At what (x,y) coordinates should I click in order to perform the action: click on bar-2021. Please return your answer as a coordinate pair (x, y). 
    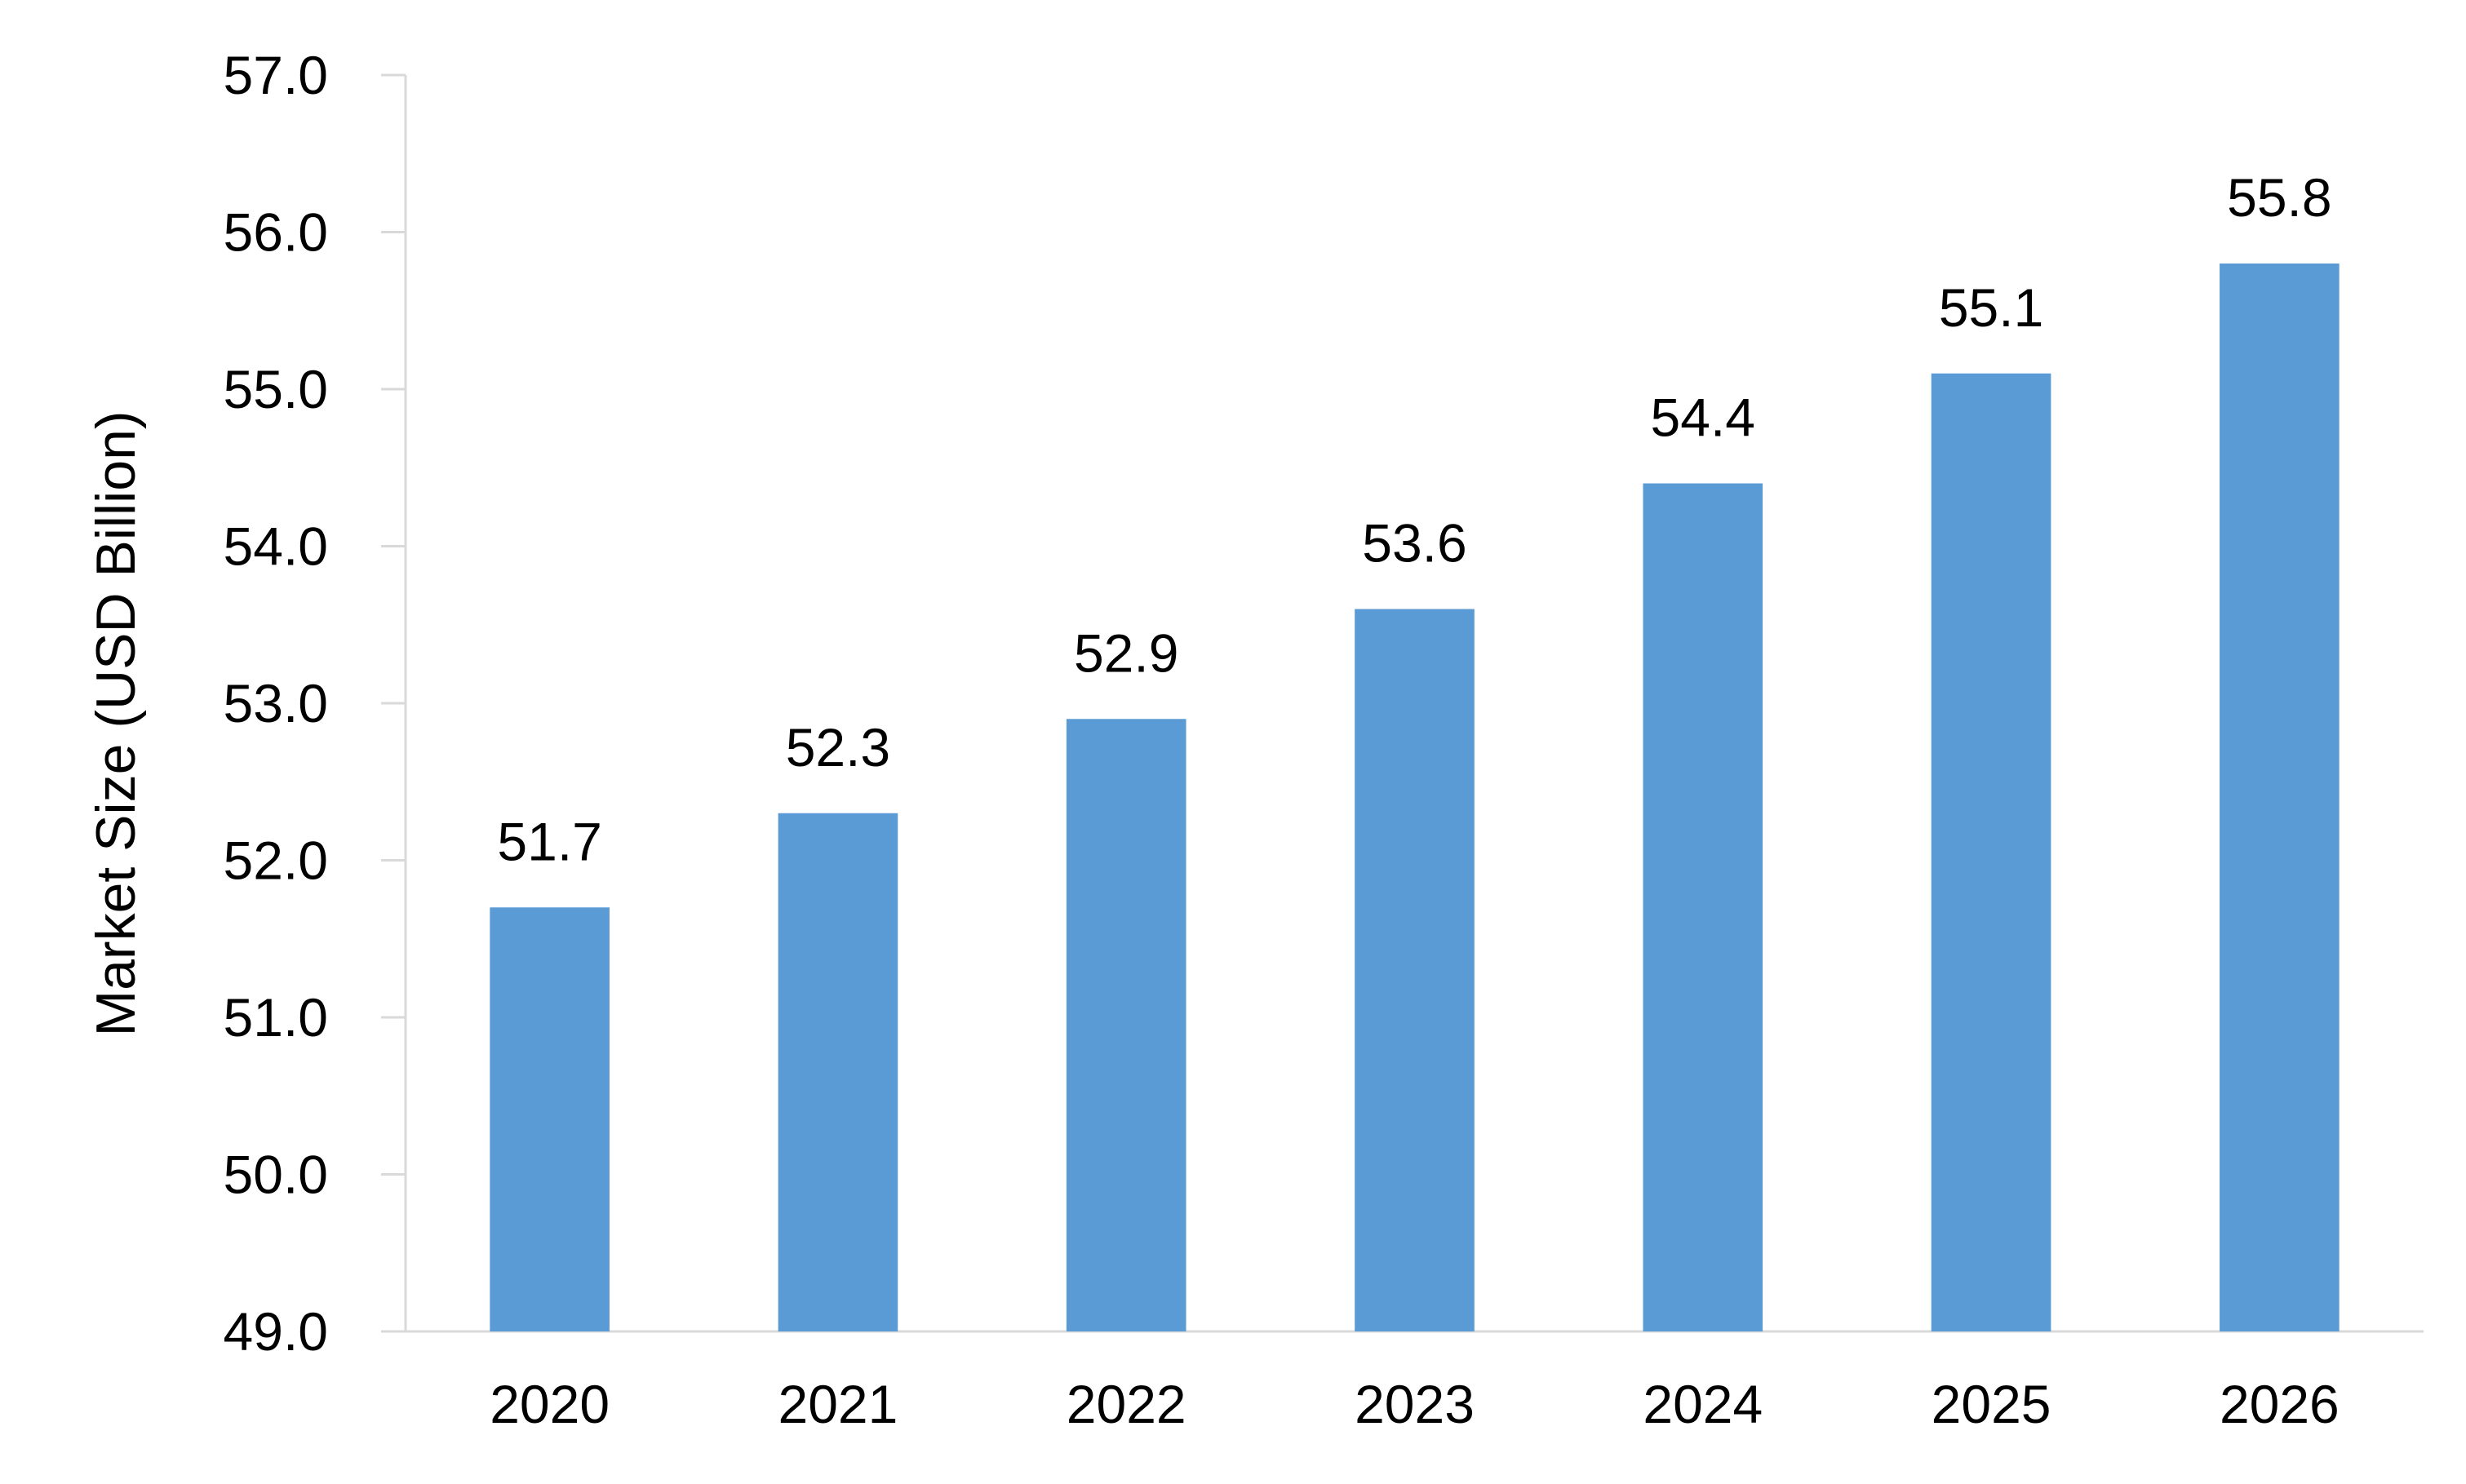
    Looking at the image, I should click on (838, 1072).